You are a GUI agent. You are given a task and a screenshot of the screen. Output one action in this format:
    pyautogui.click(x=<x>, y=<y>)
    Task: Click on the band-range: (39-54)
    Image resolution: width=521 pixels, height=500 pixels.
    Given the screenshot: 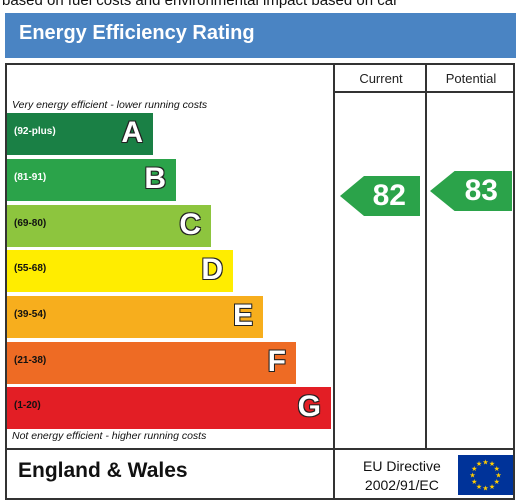 What is the action you would take?
    pyautogui.click(x=30, y=314)
    